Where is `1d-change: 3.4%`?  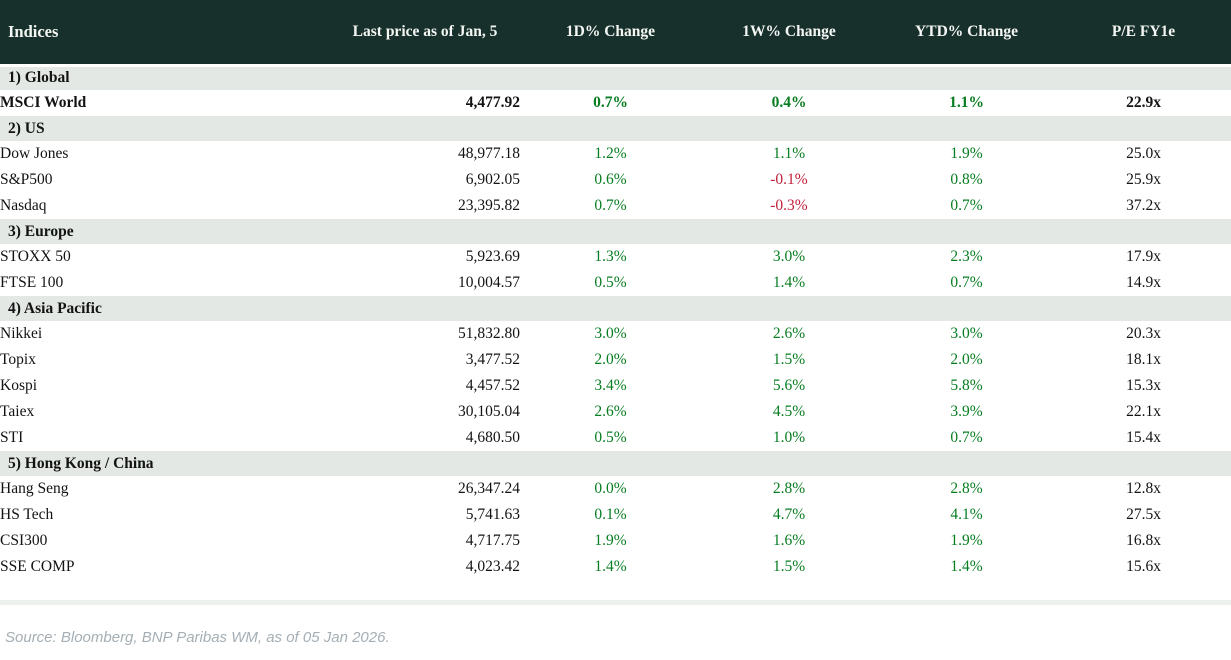 1d-change: 3.4% is located at coordinates (610, 385).